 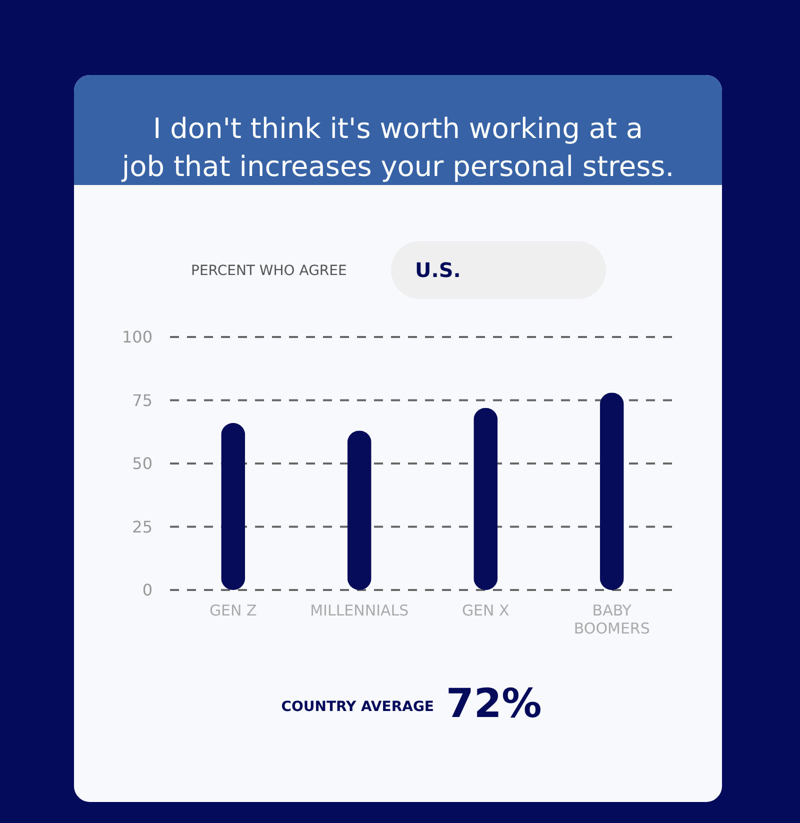 What do you see at coordinates (142, 463) in the screenshot?
I see `y-tick-label: 50` at bounding box center [142, 463].